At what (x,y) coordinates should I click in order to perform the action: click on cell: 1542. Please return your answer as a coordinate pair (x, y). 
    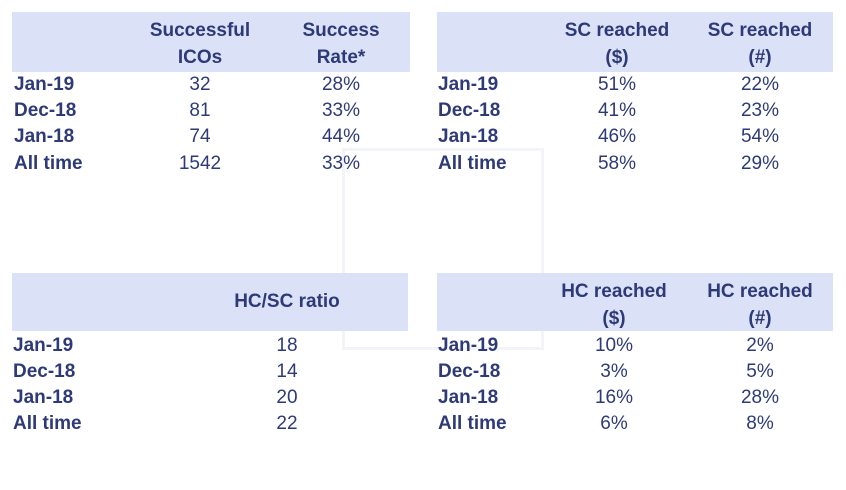
    Looking at the image, I should click on (200, 163).